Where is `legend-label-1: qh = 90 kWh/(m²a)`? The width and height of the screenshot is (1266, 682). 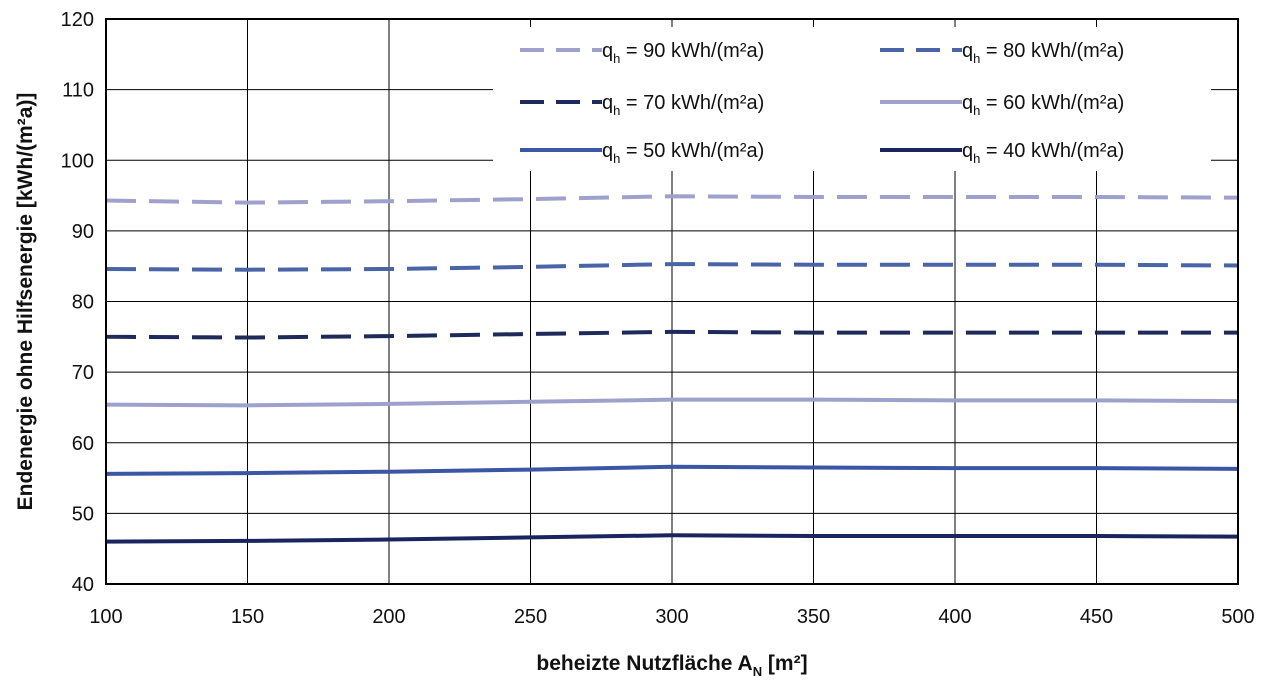 legend-label-1: qh = 90 kWh/(m²a) is located at coordinates (683, 53).